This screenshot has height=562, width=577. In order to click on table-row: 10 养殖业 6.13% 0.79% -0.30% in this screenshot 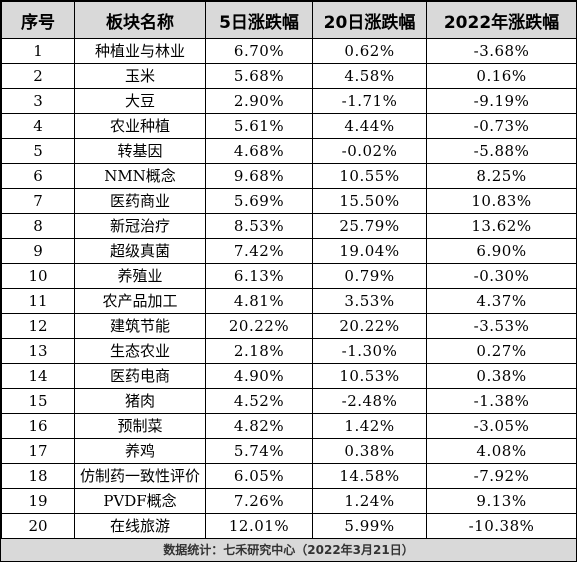, I will do `click(289, 276)`.